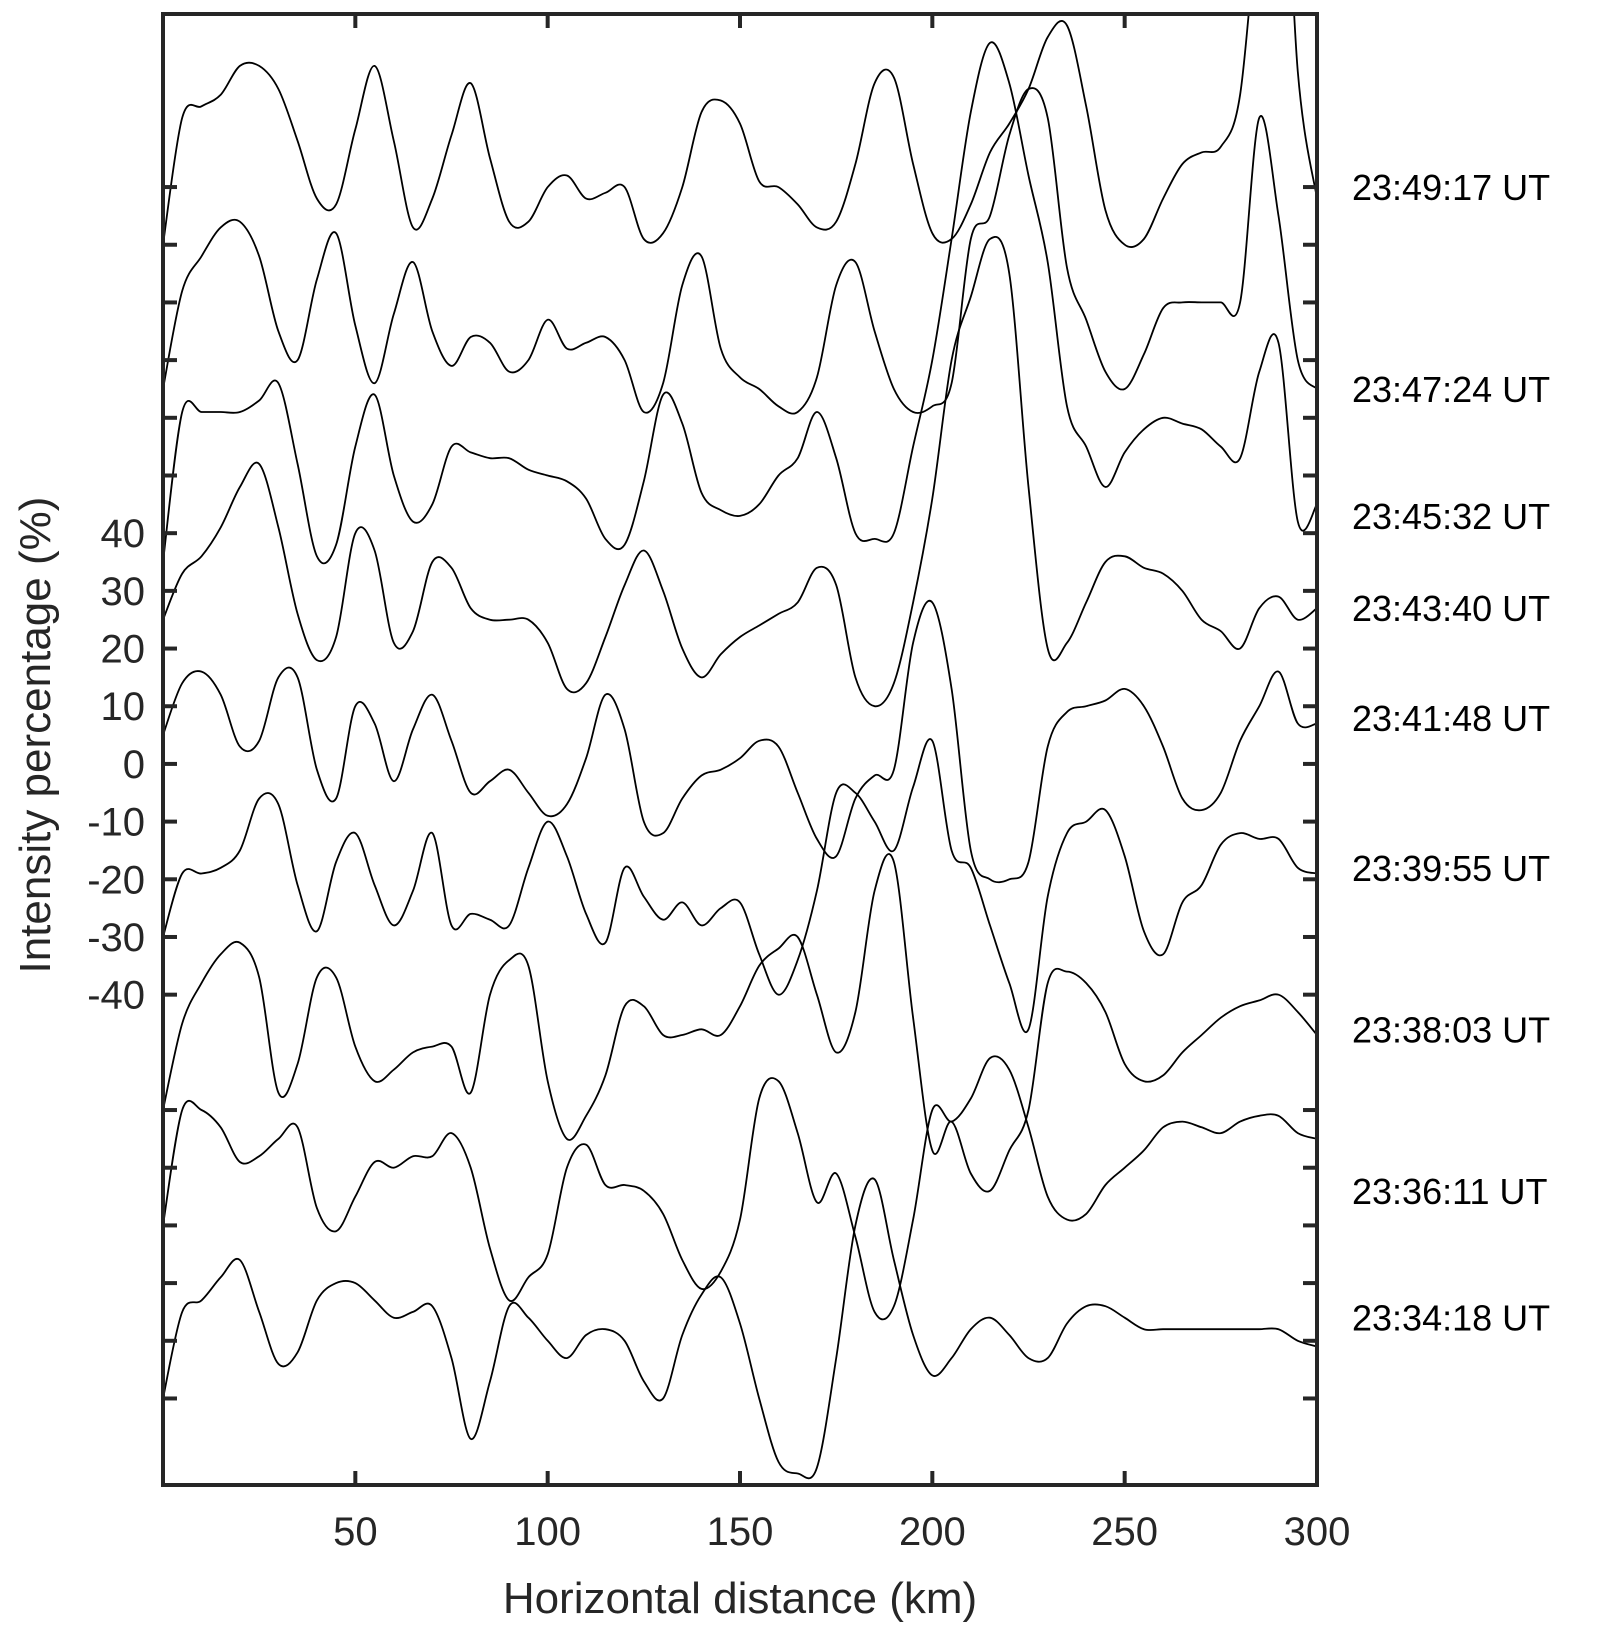  I want to click on x-tick-label: 300, so click(1317, 1532).